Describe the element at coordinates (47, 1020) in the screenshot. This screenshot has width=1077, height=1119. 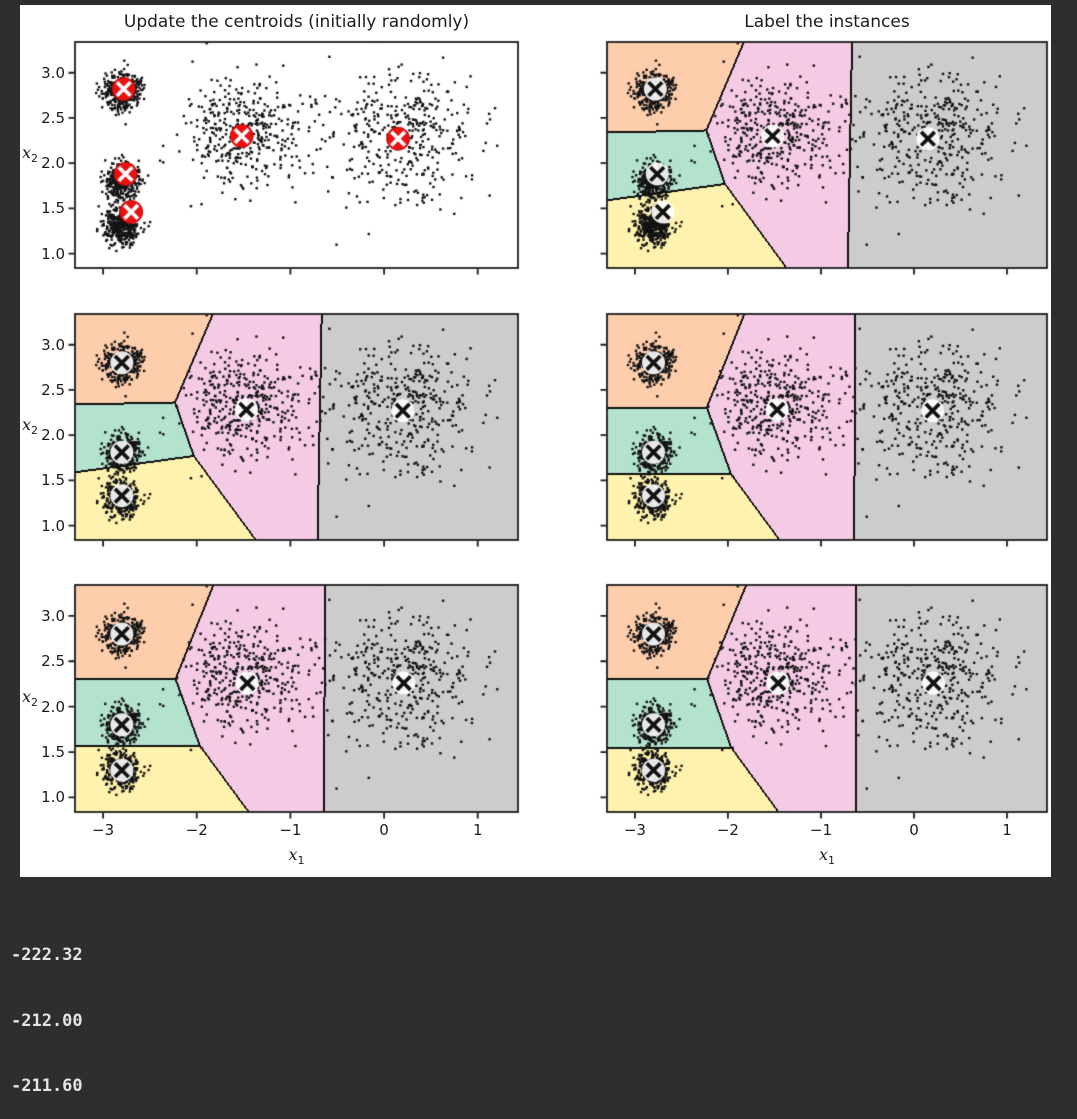
I see `terminal-line: -212.00` at that location.